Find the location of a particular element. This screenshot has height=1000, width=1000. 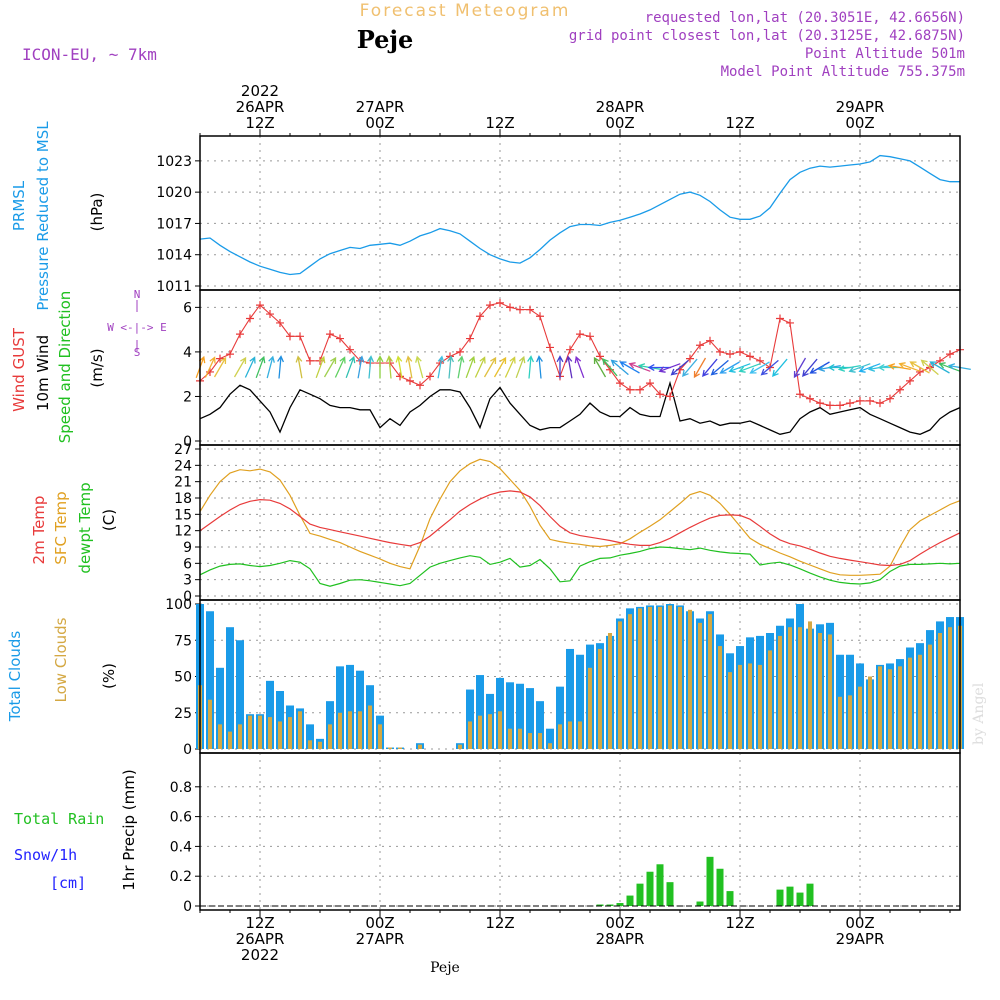

y-tick-label: 9 is located at coordinates (187, 548).